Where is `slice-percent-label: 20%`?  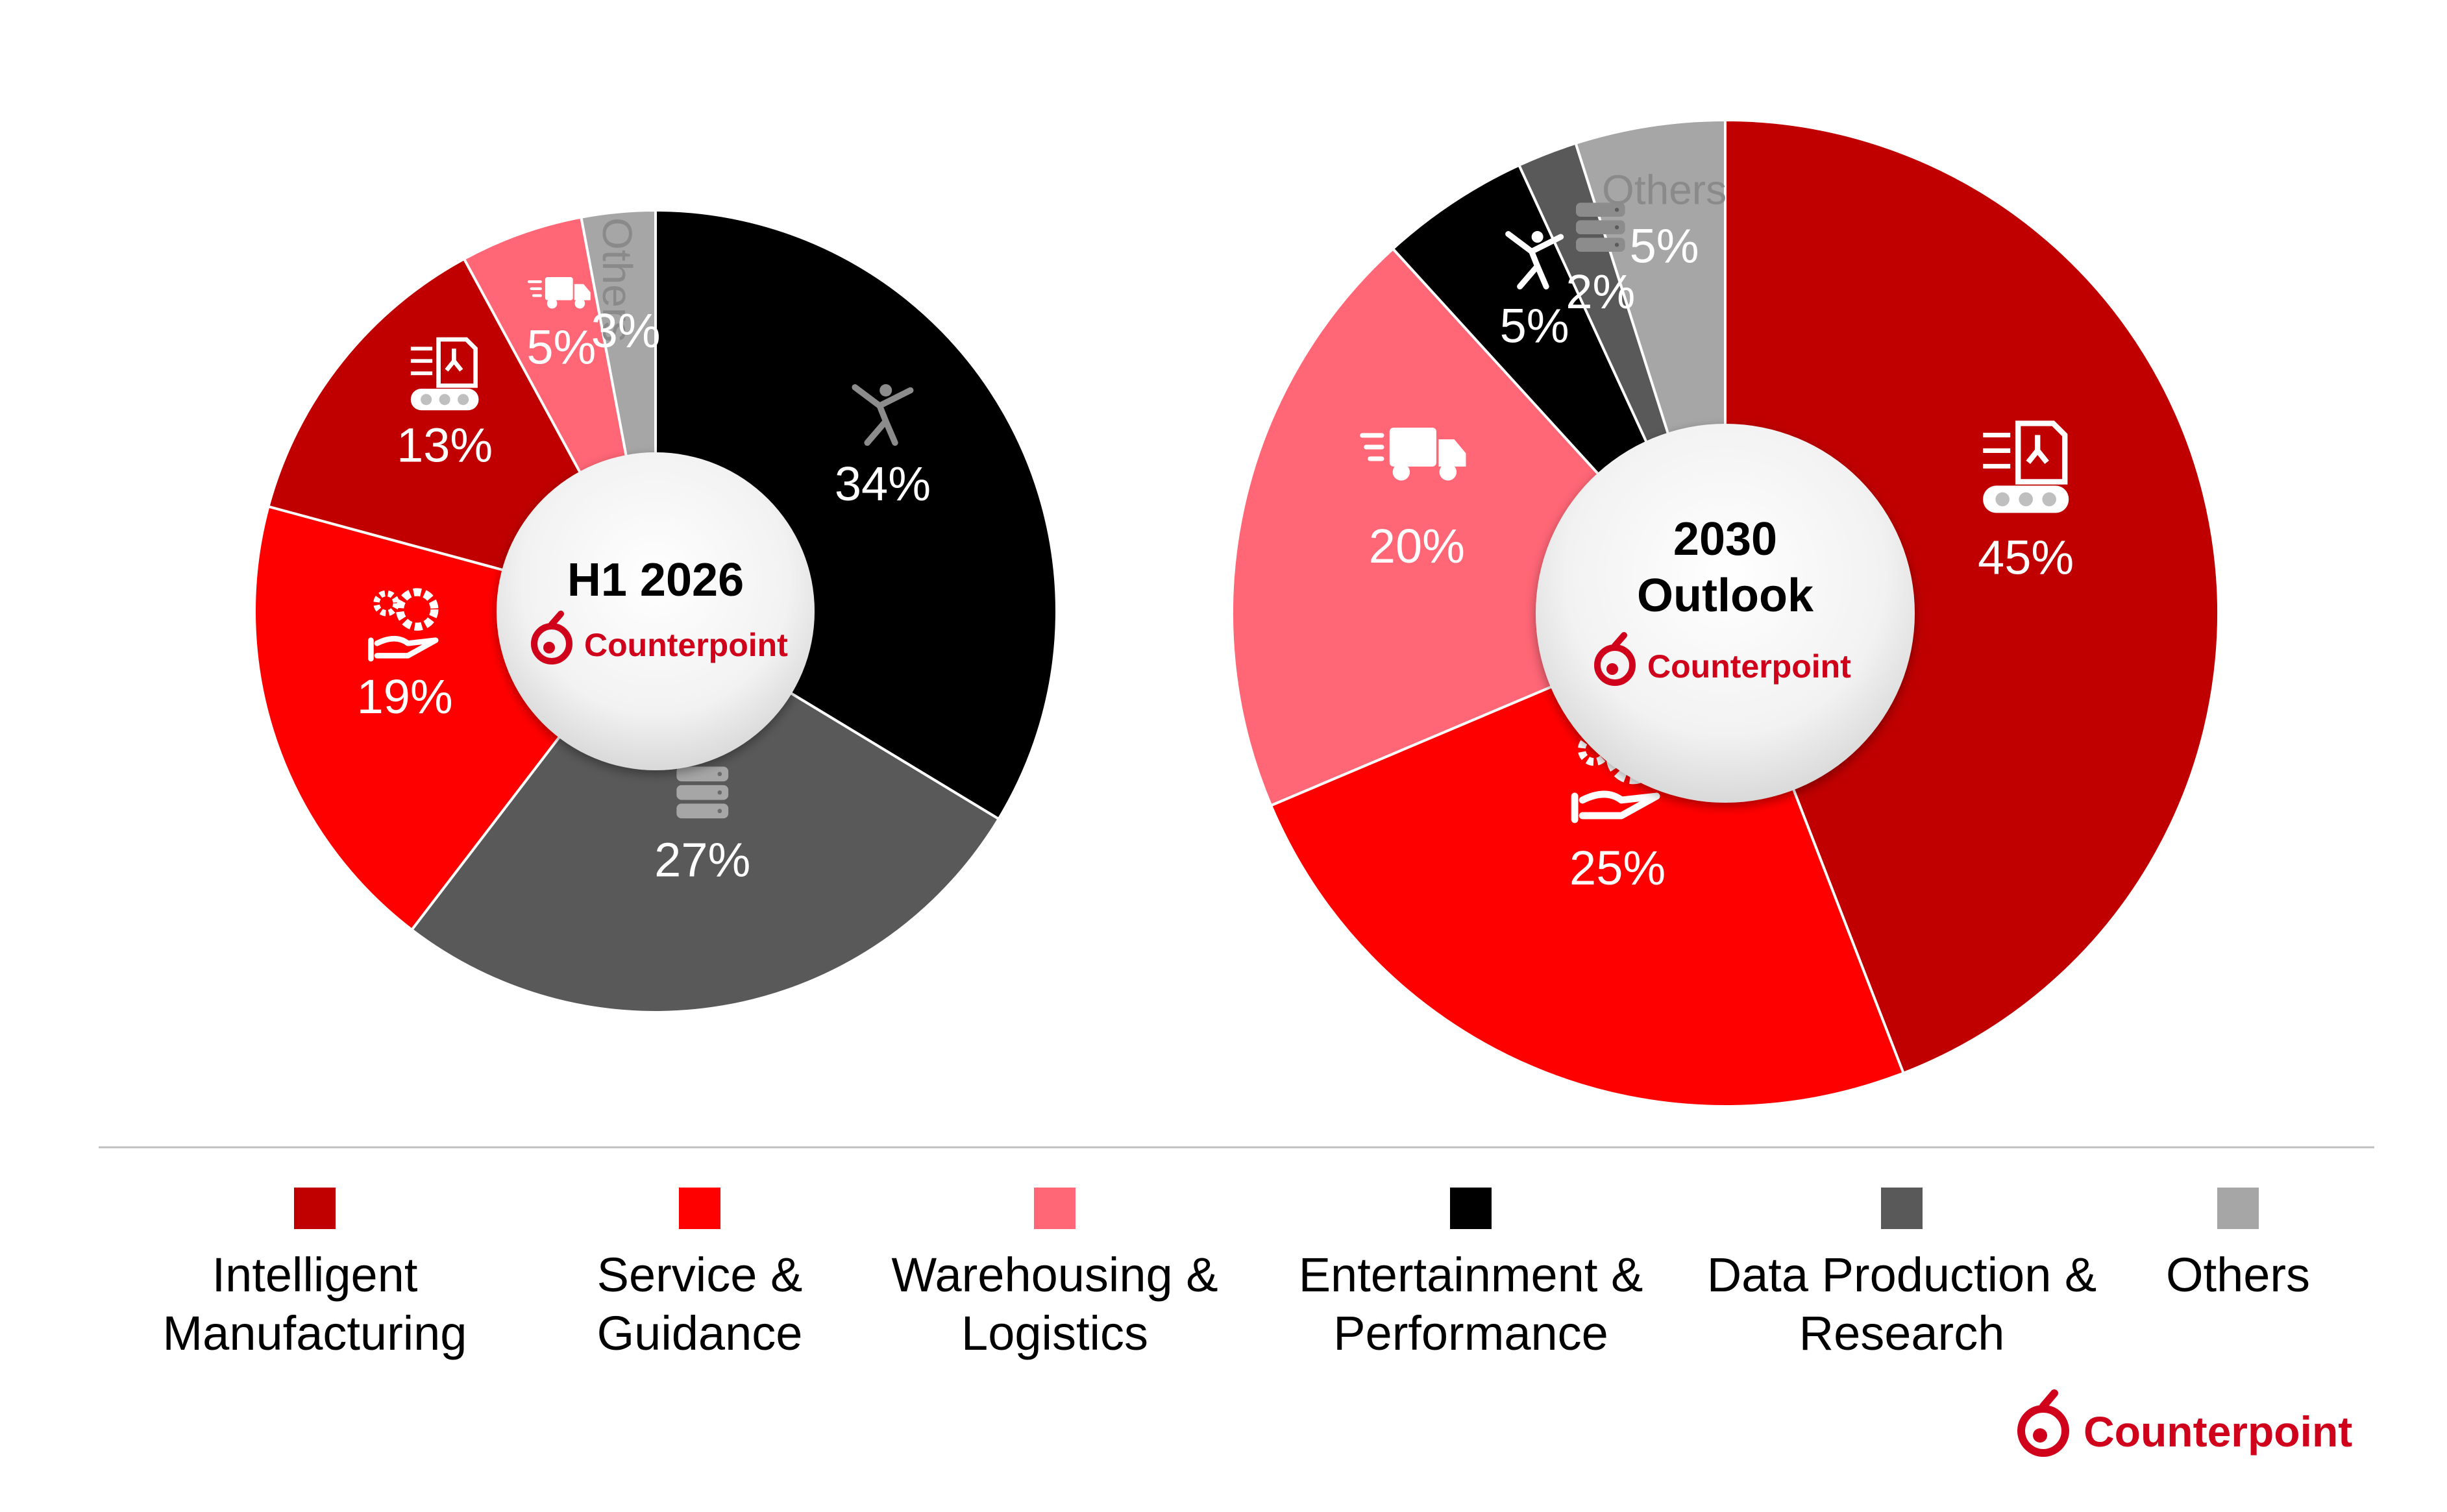 slice-percent-label: 20% is located at coordinates (1417, 546).